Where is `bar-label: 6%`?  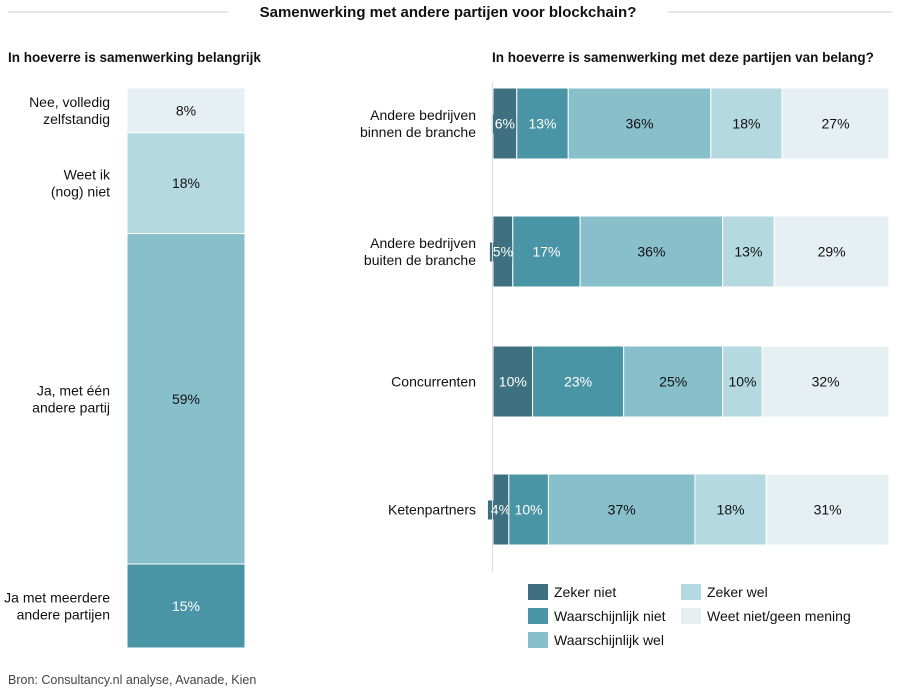
bar-label: 6% is located at coordinates (505, 124).